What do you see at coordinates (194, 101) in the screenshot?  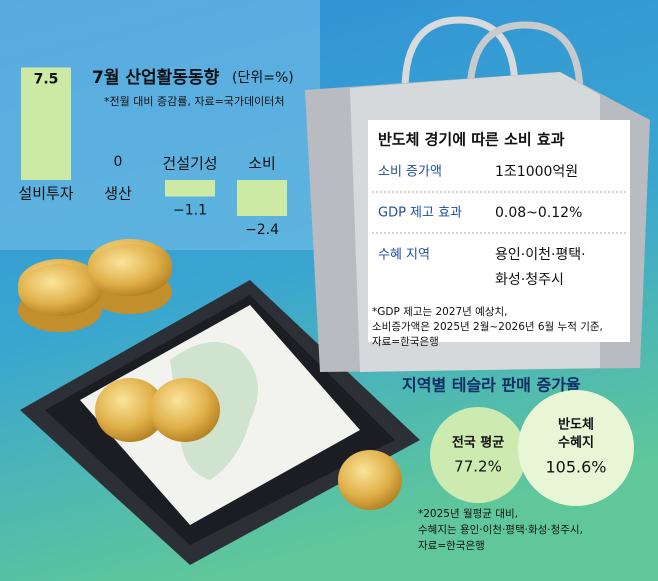 I see `chart-note: *전월 대비 증감률, 자료=국가데이터처` at bounding box center [194, 101].